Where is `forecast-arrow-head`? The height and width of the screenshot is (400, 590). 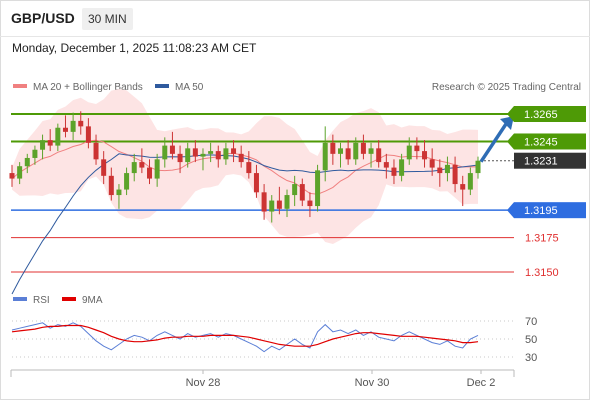 forecast-arrow-head is located at coordinates (507, 123).